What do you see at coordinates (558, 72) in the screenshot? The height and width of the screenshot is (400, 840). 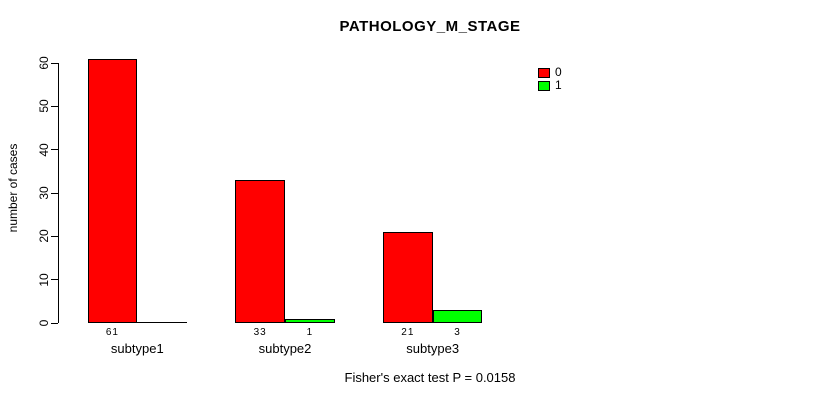 I see `legend-label: 0` at bounding box center [558, 72].